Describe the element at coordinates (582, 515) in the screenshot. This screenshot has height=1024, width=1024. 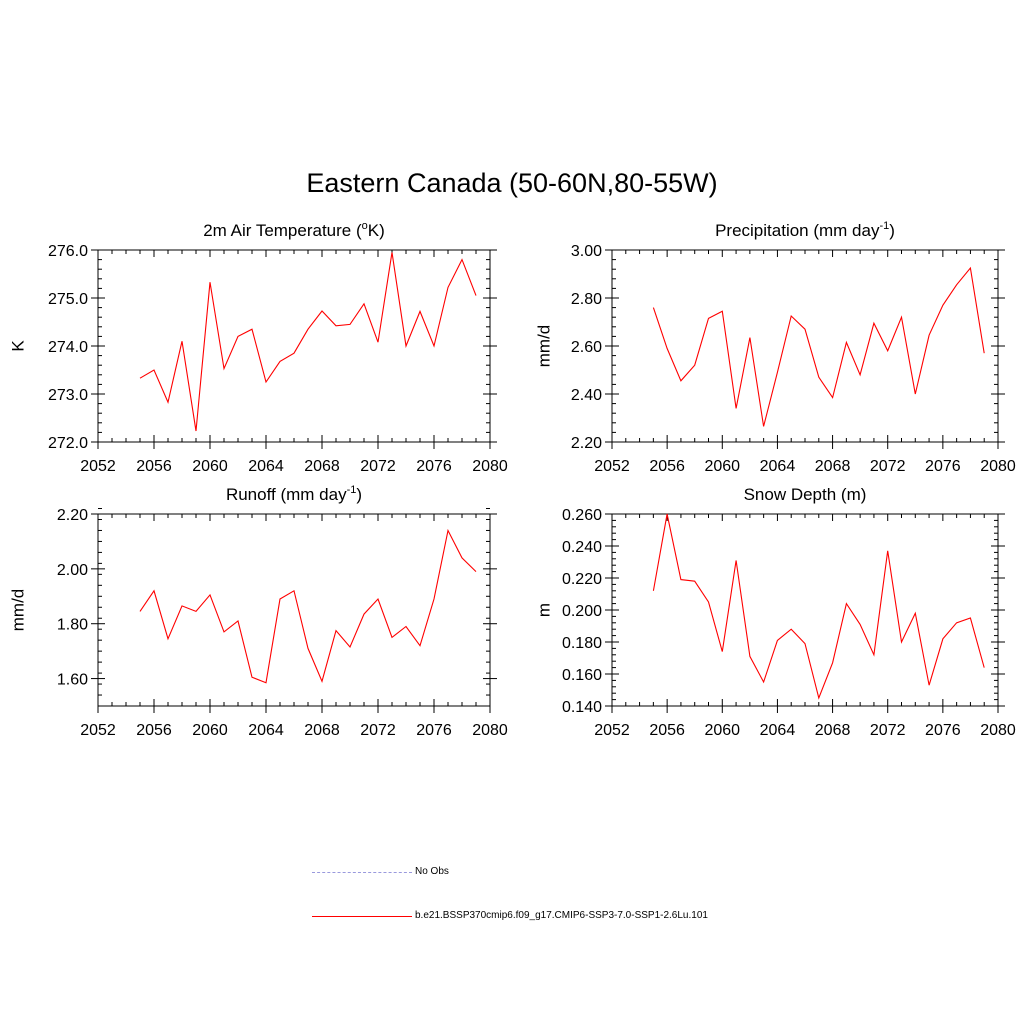
I see `y-tick-label: 0.260` at that location.